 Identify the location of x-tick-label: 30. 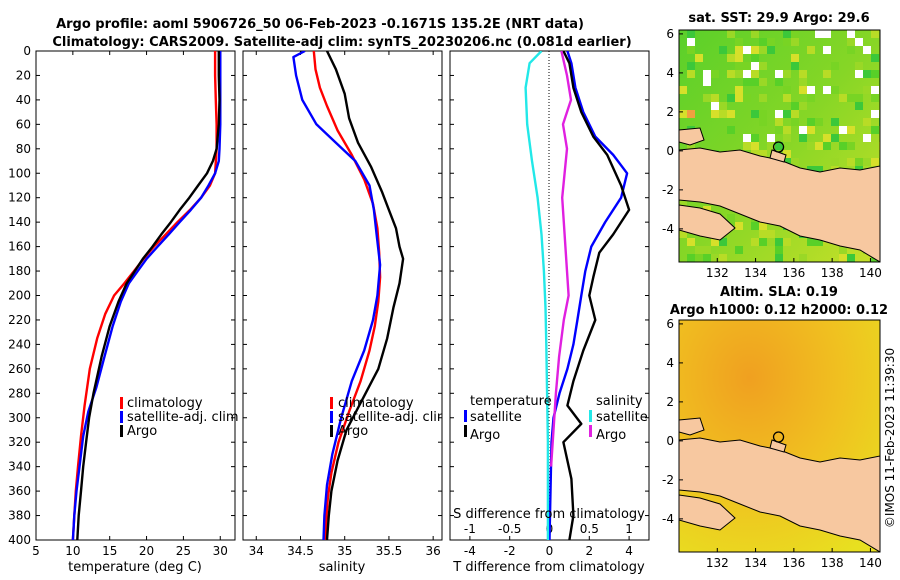
(220, 551).